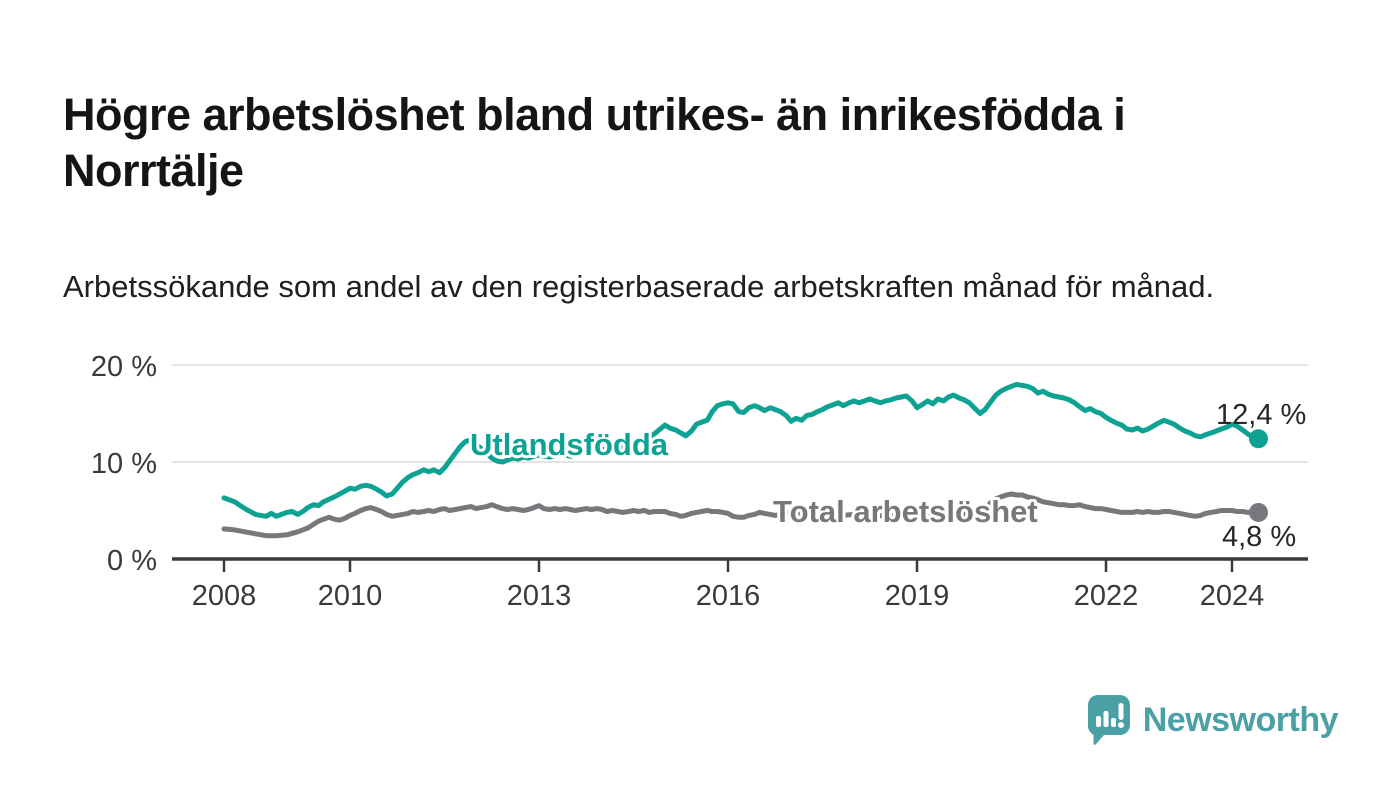 This screenshot has height=799, width=1400. Describe the element at coordinates (1258, 512) in the screenshot. I see `series-end-dot-total` at that location.